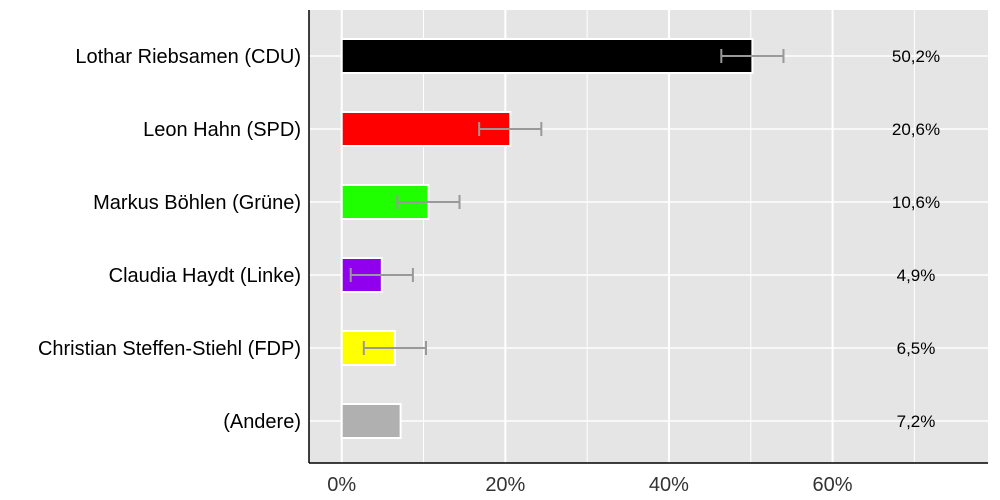 The height and width of the screenshot is (500, 1000). I want to click on category-label: Christian Steffen-Stiehl (FDP), so click(169, 349).